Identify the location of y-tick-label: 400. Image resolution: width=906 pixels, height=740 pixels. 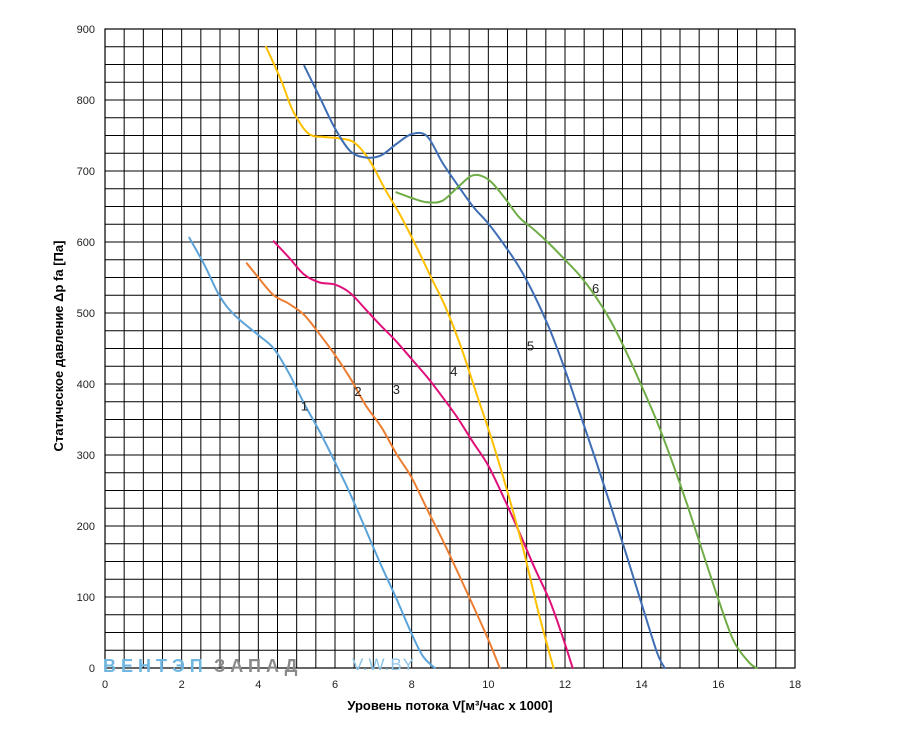
(86, 385).